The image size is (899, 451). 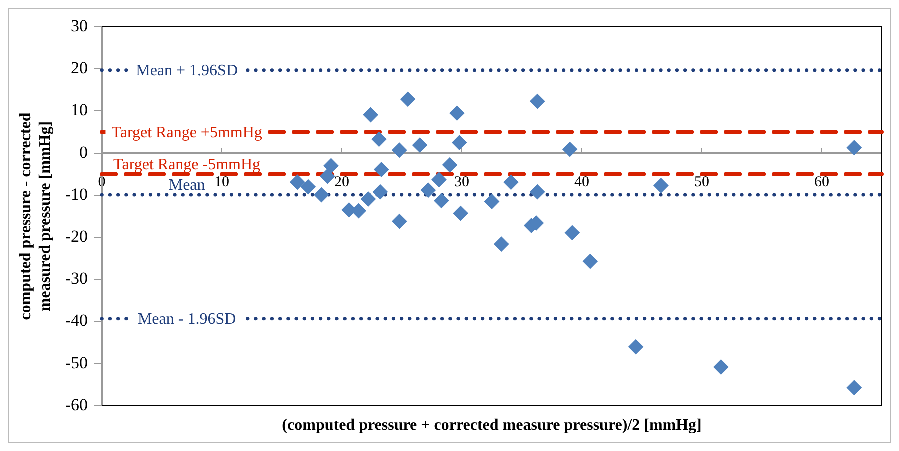 I want to click on ref-line-label: Mean - 1.96SD, so click(x=187, y=319).